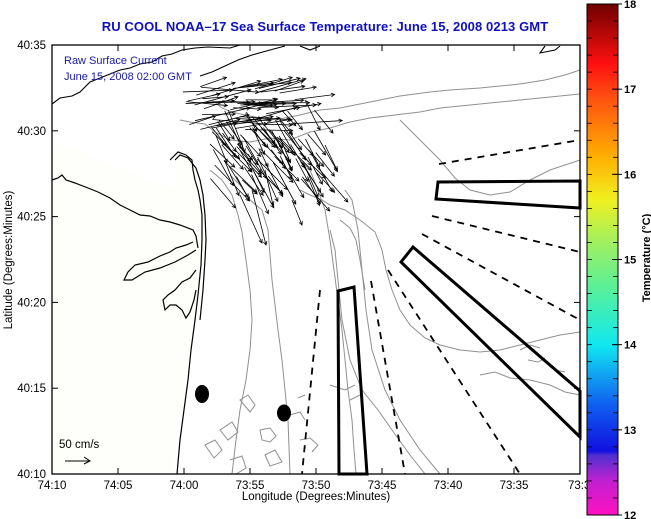  What do you see at coordinates (115, 61) in the screenshot?
I see `annotation-current-label: Raw Surface Current` at bounding box center [115, 61].